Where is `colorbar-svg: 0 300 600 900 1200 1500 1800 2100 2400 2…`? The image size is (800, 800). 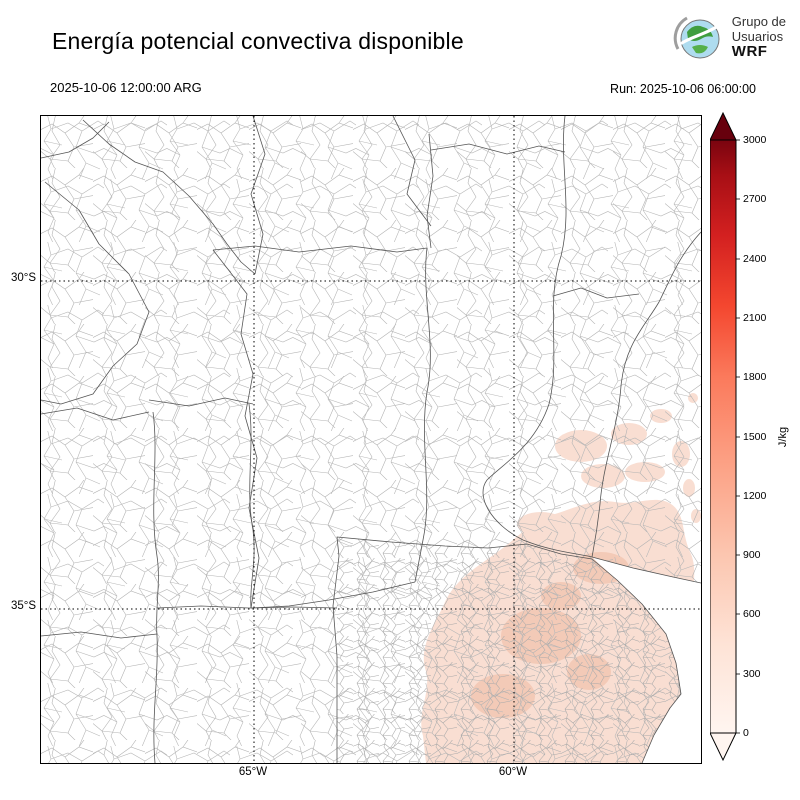 colorbar-svg: 0 300 600 900 1200 1500 1800 2100 2400 2… is located at coordinates (749, 436).